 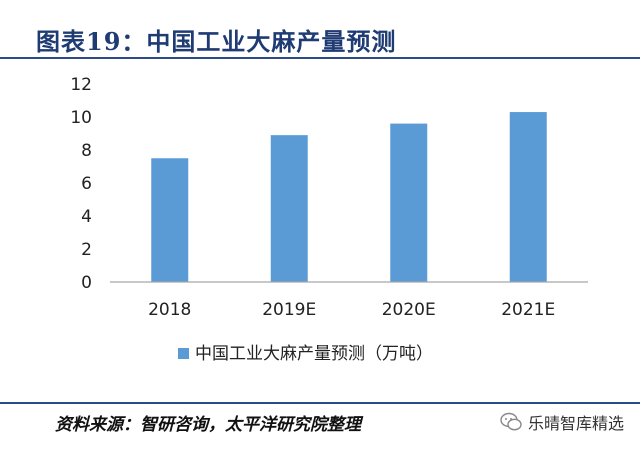 What do you see at coordinates (409, 310) in the screenshot?
I see `x-tick-label: 2020E` at bounding box center [409, 310].